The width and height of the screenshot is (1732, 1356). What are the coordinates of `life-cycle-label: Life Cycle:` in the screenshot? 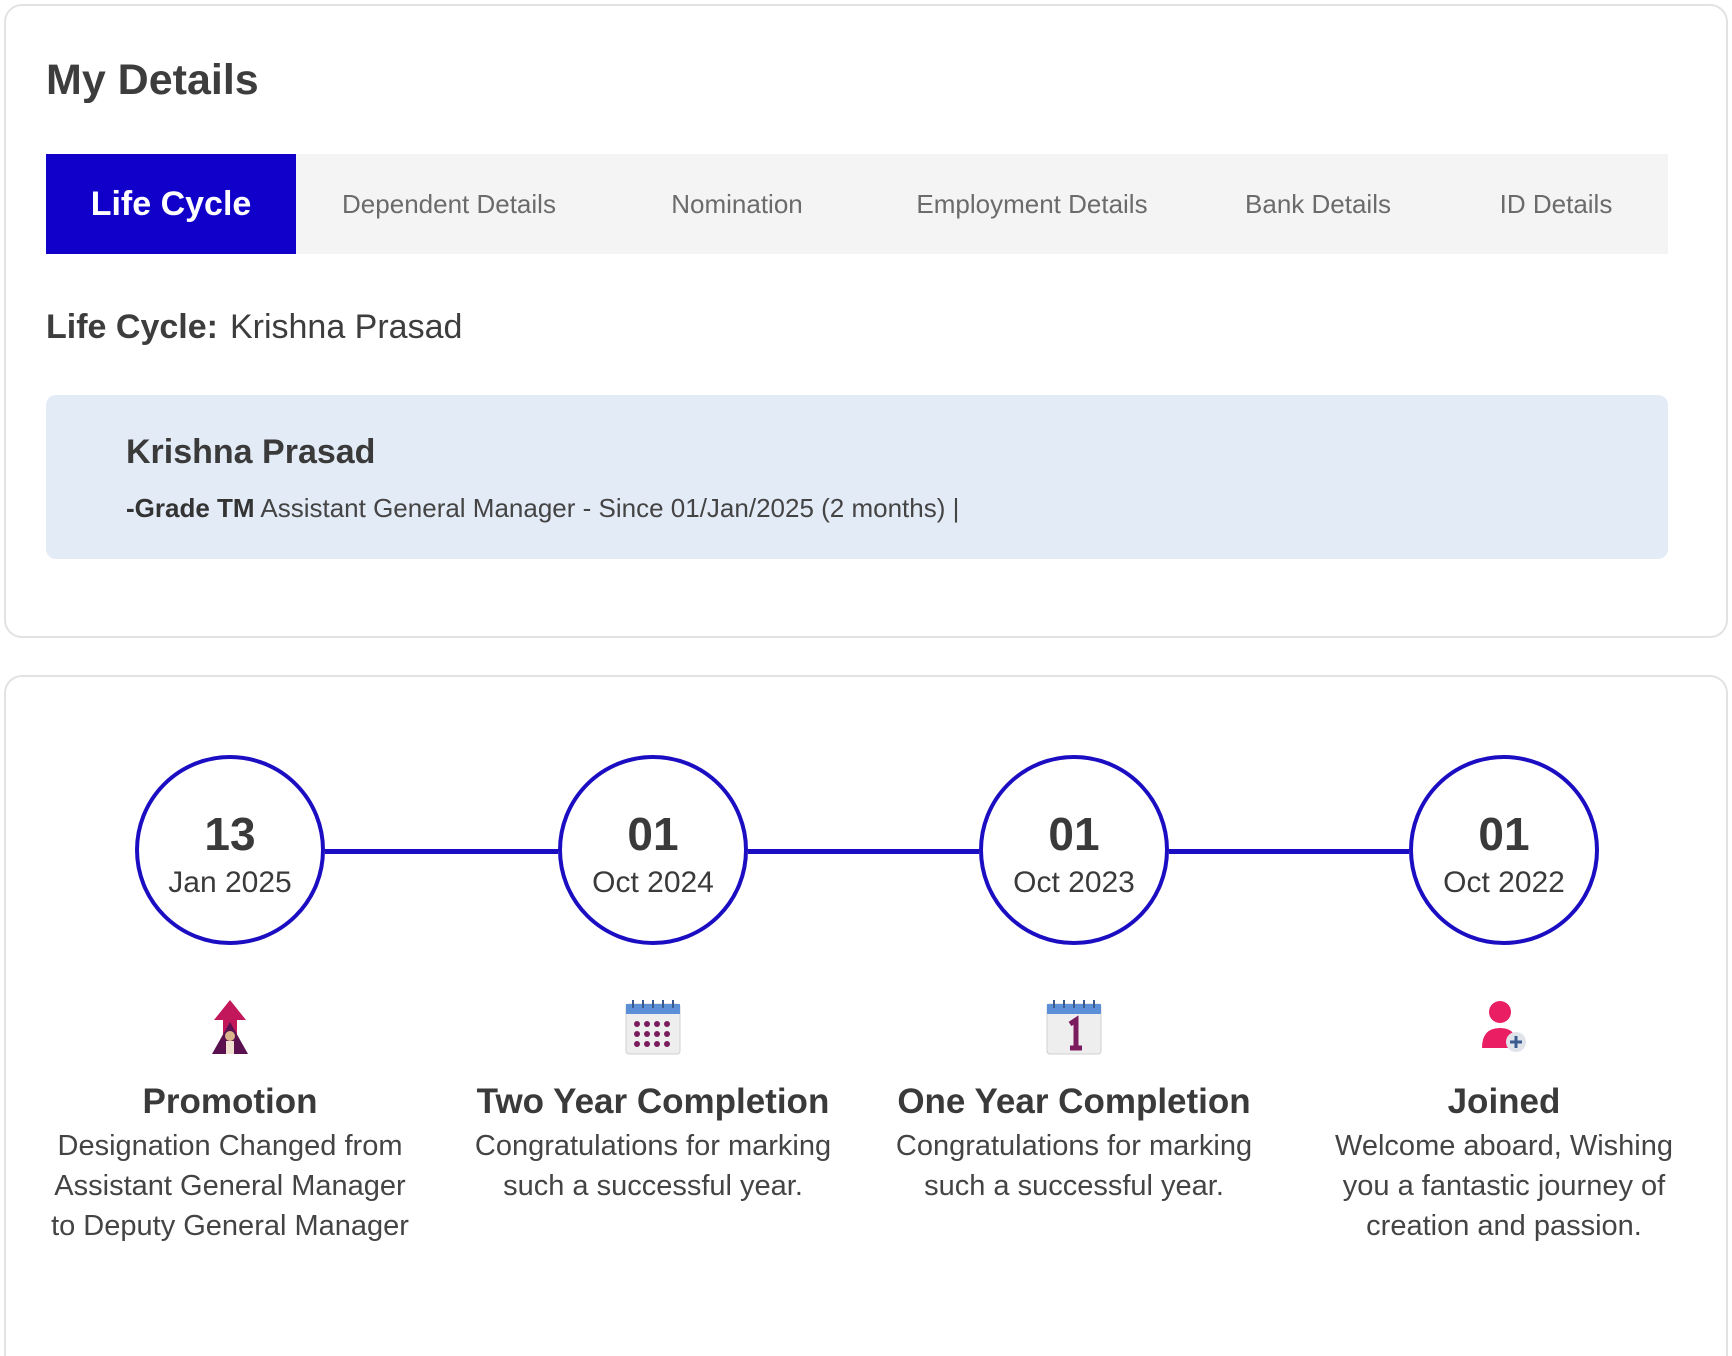 It's located at (132, 327).